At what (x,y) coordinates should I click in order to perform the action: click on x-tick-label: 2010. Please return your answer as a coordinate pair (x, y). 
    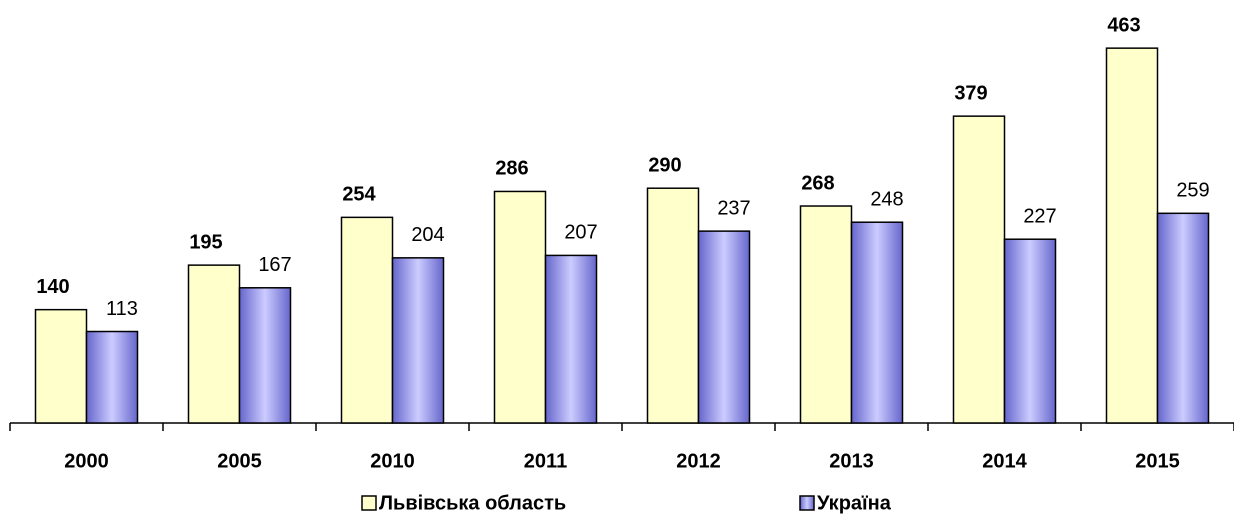
    Looking at the image, I should click on (392, 461).